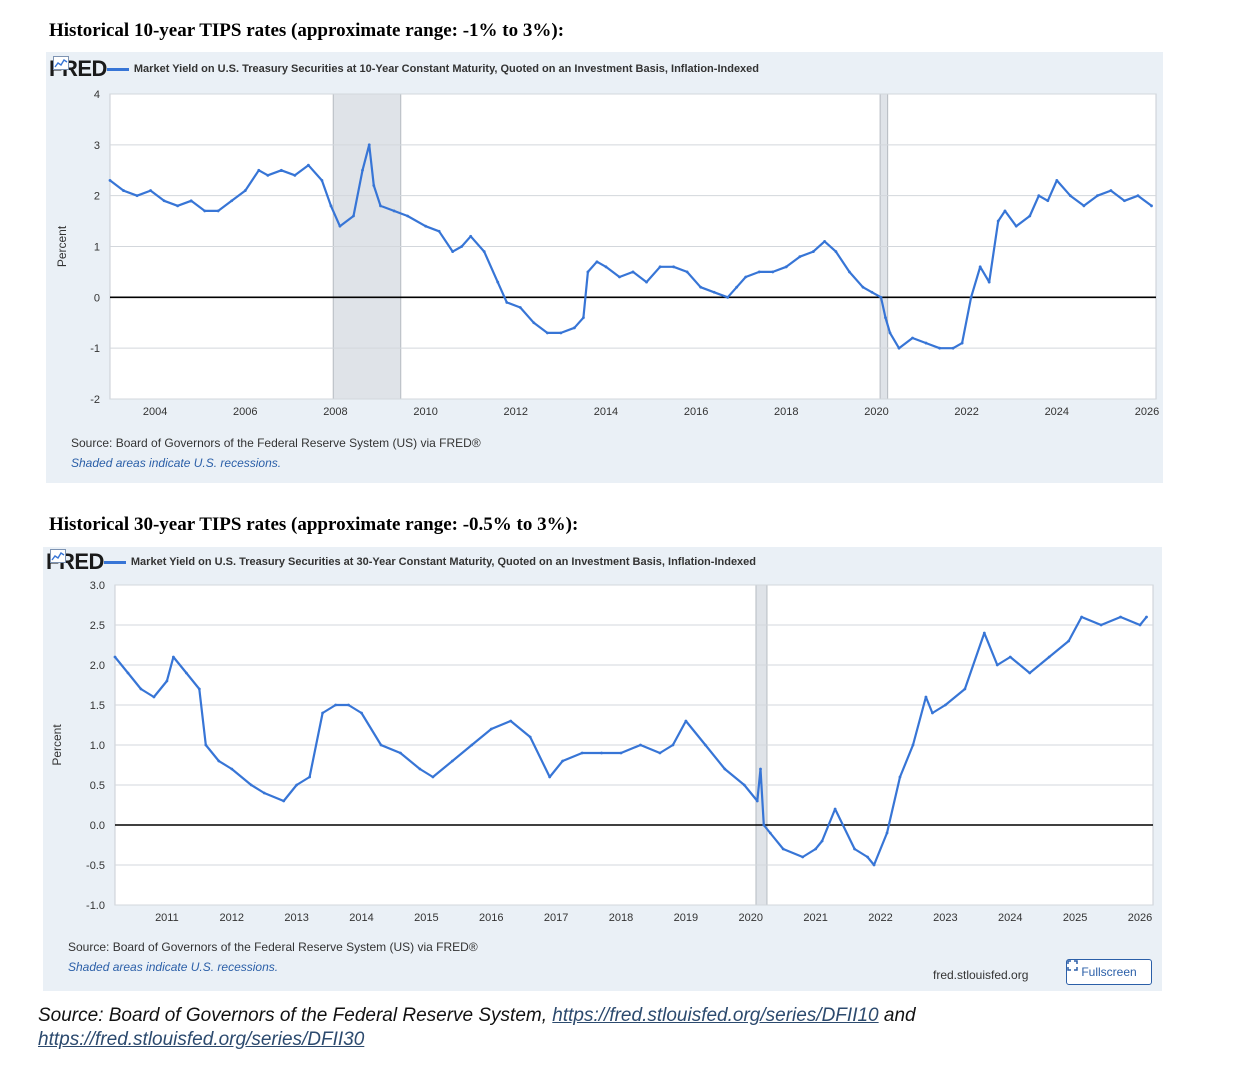  Describe the element at coordinates (1072, 965) in the screenshot. I see `fullscreen-icon` at that location.